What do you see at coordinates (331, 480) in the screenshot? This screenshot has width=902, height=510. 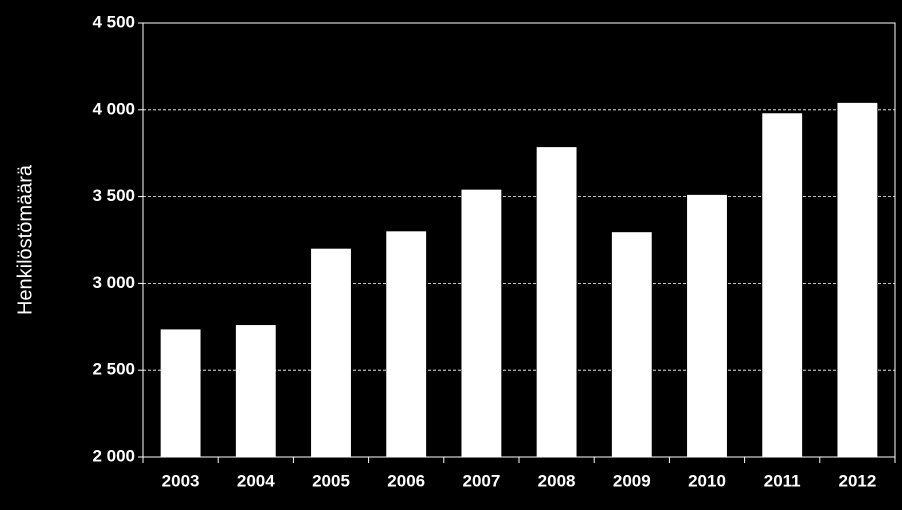 I see `x-tick-label: 2005` at bounding box center [331, 480].